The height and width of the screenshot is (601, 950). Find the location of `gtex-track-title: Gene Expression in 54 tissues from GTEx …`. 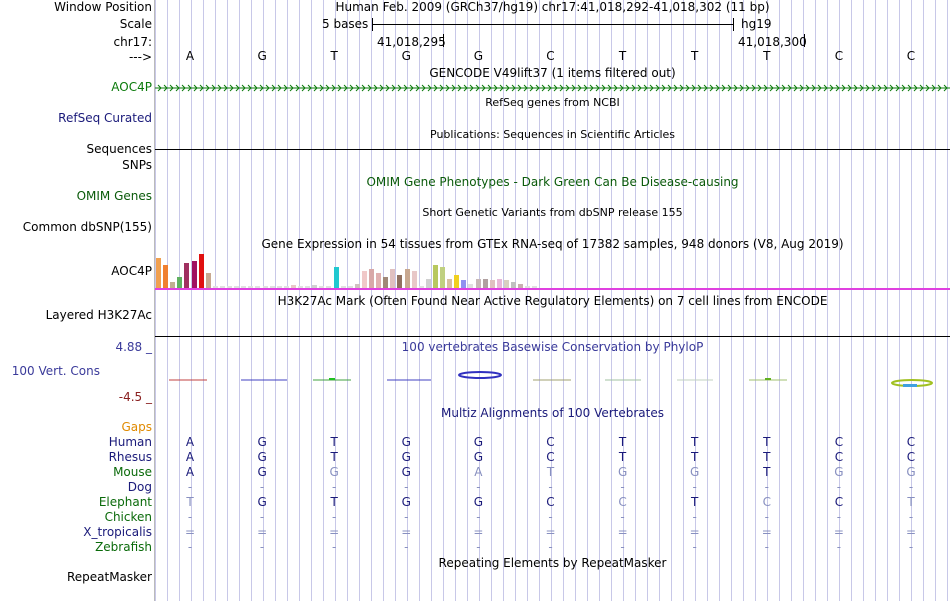

gtex-track-title: Gene Expression in 54 tissues from GTEx … is located at coordinates (552, 244).